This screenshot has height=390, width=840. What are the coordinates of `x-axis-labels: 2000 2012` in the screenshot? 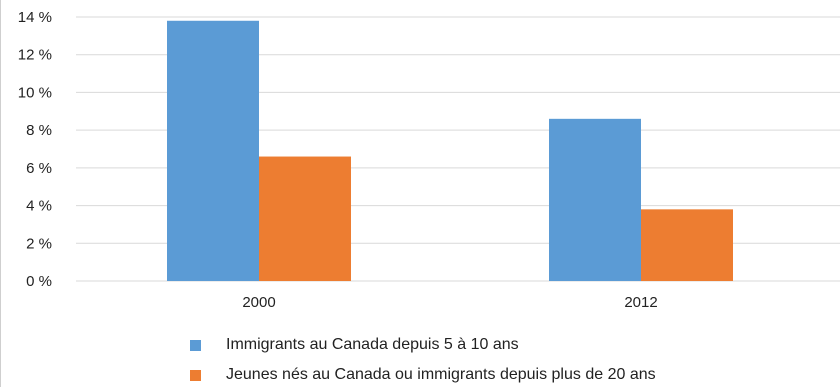 It's located at (449, 302).